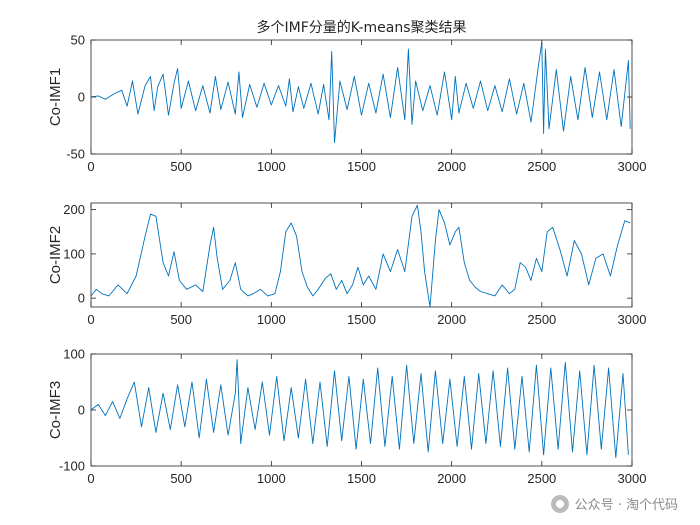 This screenshot has height=525, width=700. What do you see at coordinates (55, 97) in the screenshot?
I see `y-axis-label: Co-IMF1` at bounding box center [55, 97].